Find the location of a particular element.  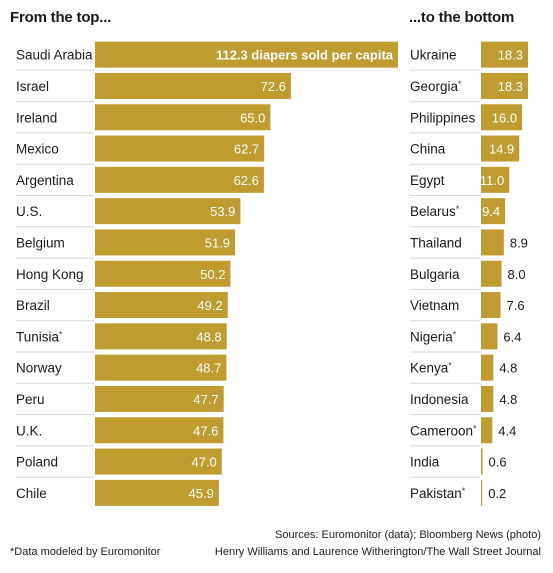

bar-row: Vietnam 7.6 is located at coordinates (467, 307).